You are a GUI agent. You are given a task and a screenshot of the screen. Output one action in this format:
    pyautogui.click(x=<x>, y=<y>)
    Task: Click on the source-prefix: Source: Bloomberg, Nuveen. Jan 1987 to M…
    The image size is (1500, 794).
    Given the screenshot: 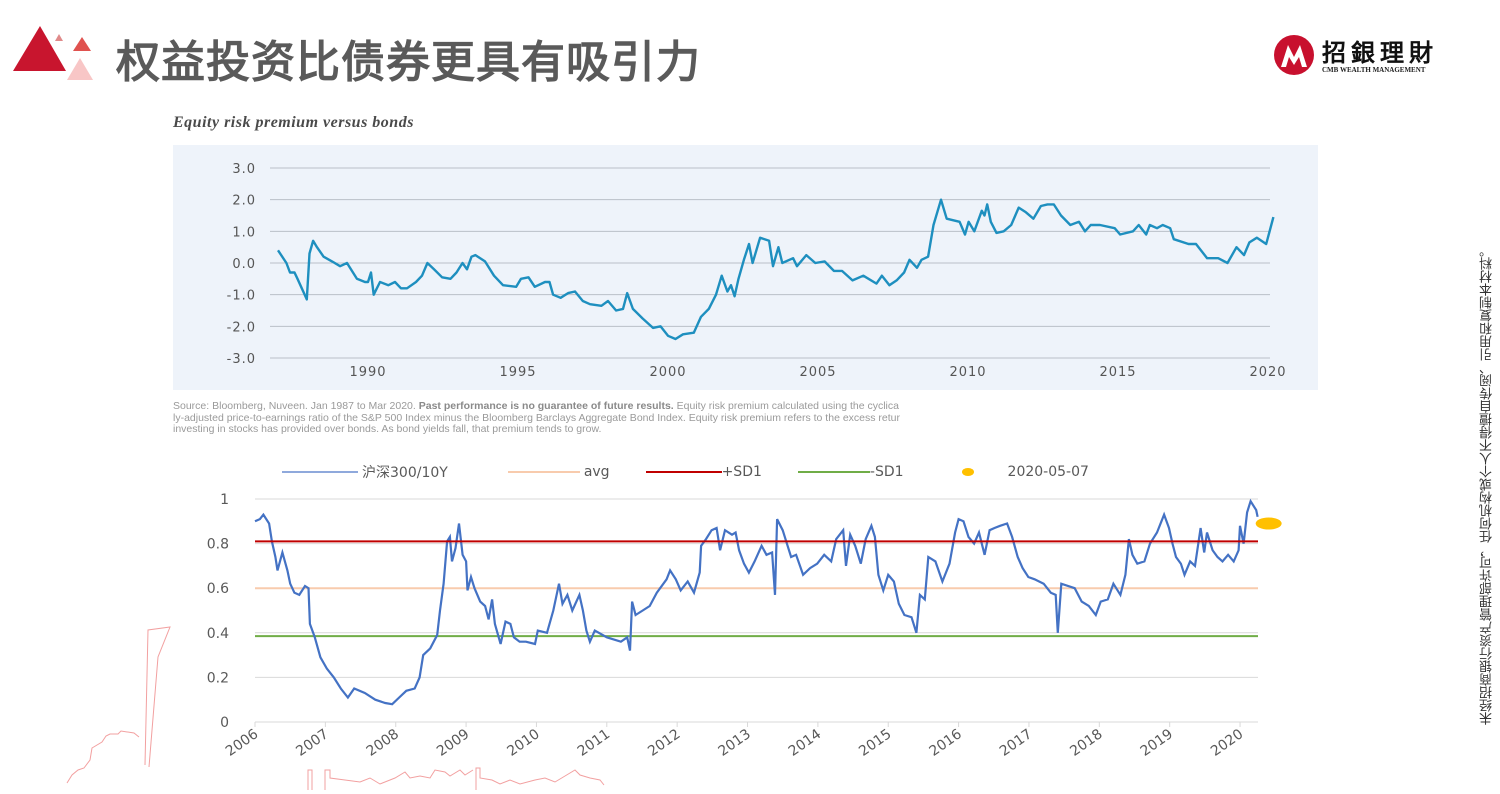 What is the action you would take?
    pyautogui.click(x=296, y=406)
    